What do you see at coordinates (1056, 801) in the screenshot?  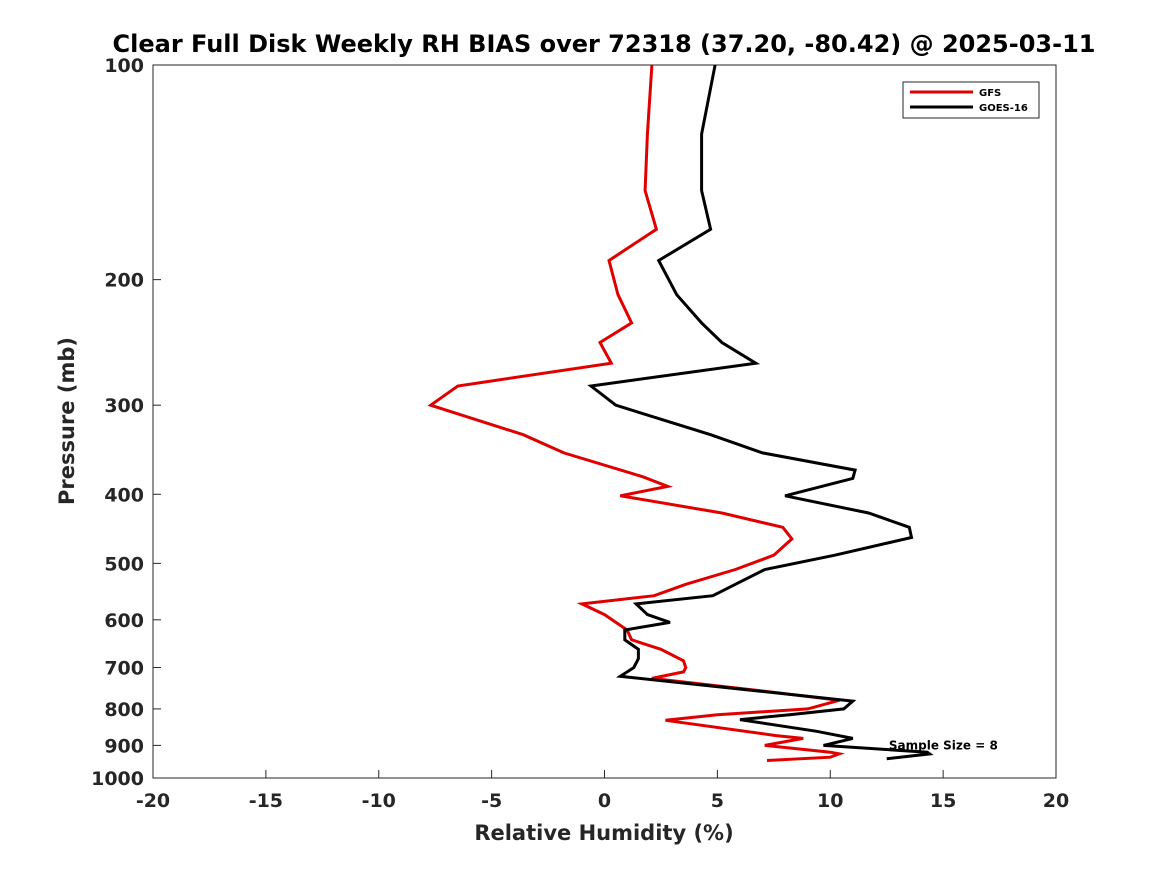 I see `x-tick-label: 20` at bounding box center [1056, 801].